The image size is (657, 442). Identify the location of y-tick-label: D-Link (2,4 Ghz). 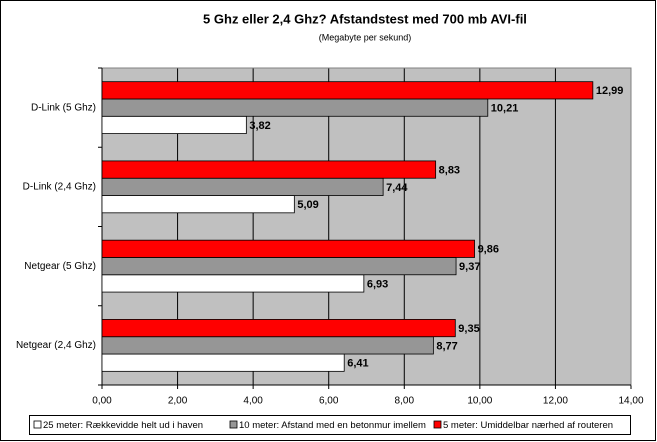
(59, 187).